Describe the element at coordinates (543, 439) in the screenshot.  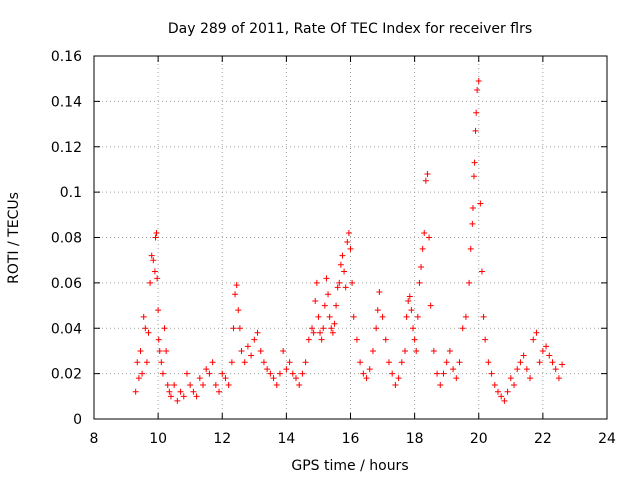
I see `x-tick-label: 22` at that location.